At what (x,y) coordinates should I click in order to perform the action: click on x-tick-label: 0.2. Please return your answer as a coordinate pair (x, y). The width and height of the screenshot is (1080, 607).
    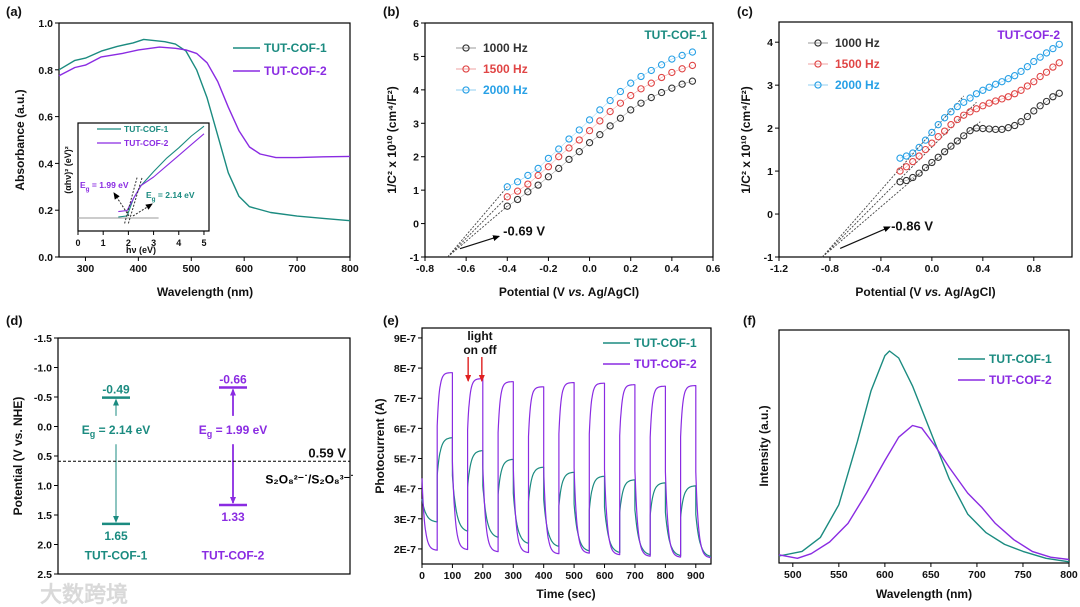
    Looking at the image, I should click on (630, 269).